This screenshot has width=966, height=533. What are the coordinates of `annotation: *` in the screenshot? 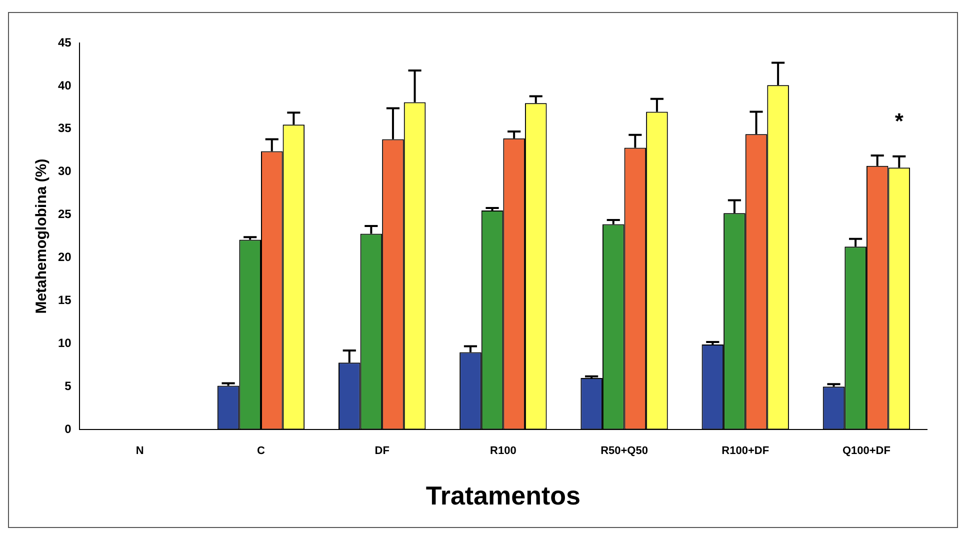 It's located at (899, 121).